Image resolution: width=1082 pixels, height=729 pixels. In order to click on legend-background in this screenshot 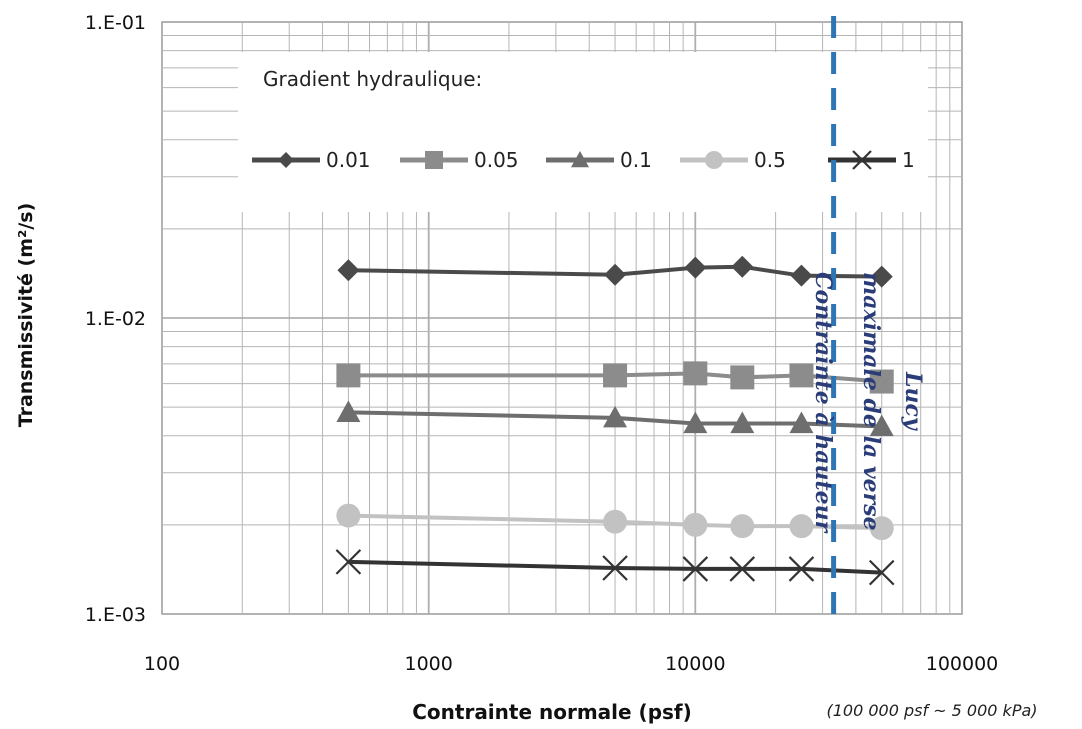, I will do `click(583, 132)`.